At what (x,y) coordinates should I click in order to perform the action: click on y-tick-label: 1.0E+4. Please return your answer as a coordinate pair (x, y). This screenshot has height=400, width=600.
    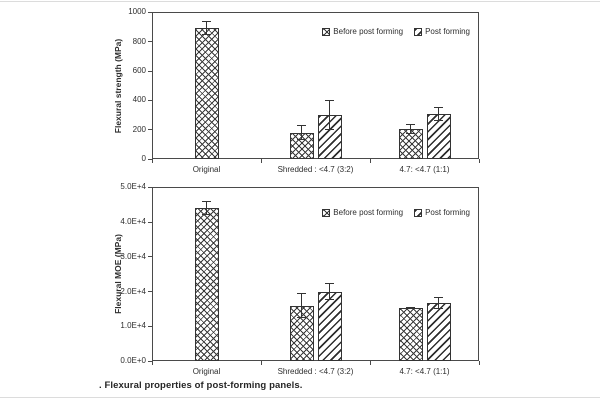
    Looking at the image, I should click on (133, 325).